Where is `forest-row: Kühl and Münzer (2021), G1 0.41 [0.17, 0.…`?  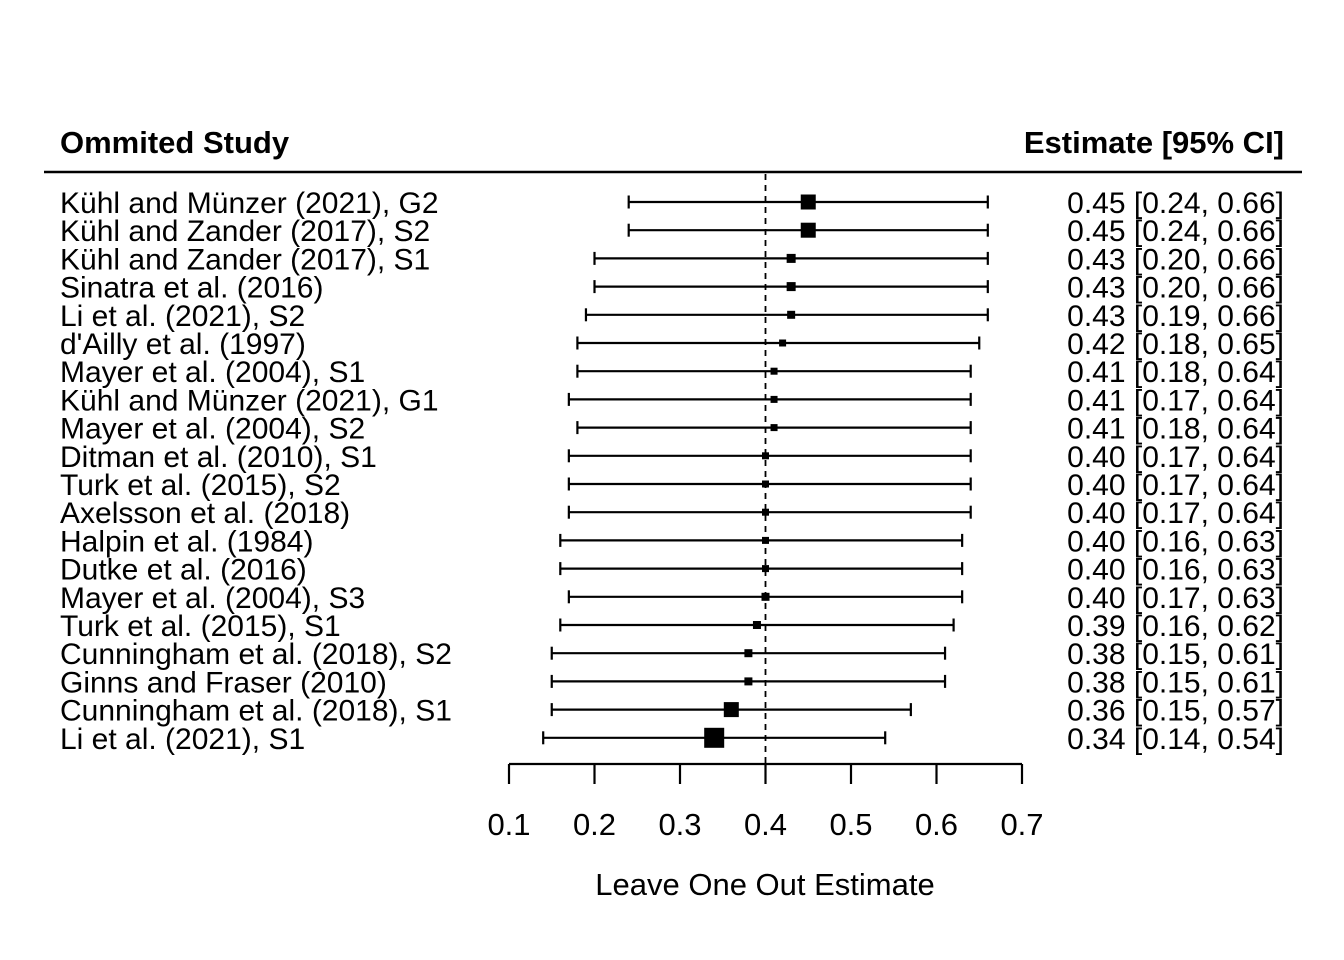 forest-row: Kühl and Münzer (2021), G1 0.41 [0.17, 0.… is located at coordinates (672, 400).